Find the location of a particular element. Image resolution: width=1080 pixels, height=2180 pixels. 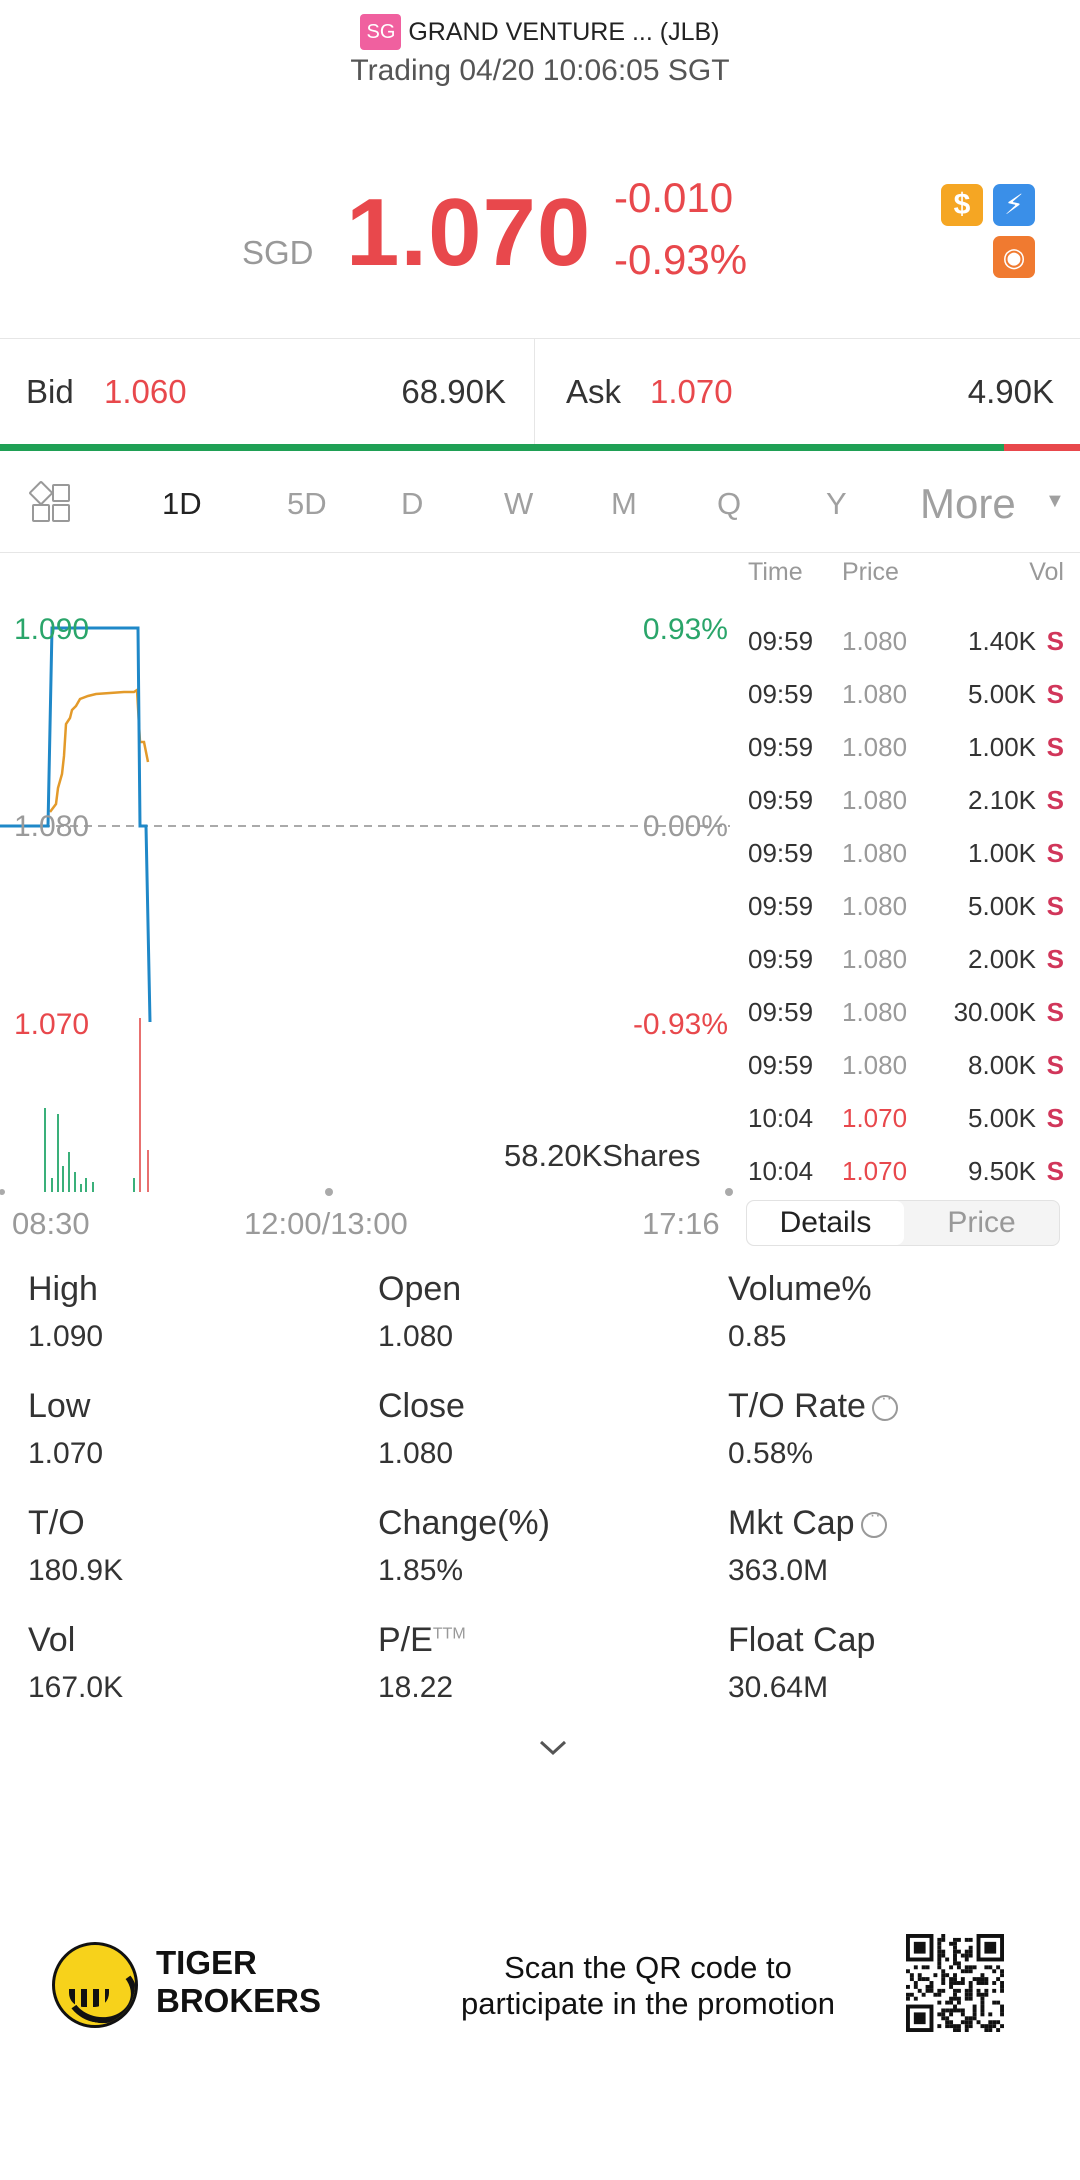

ticks-header-time: Time is located at coordinates (775, 572).